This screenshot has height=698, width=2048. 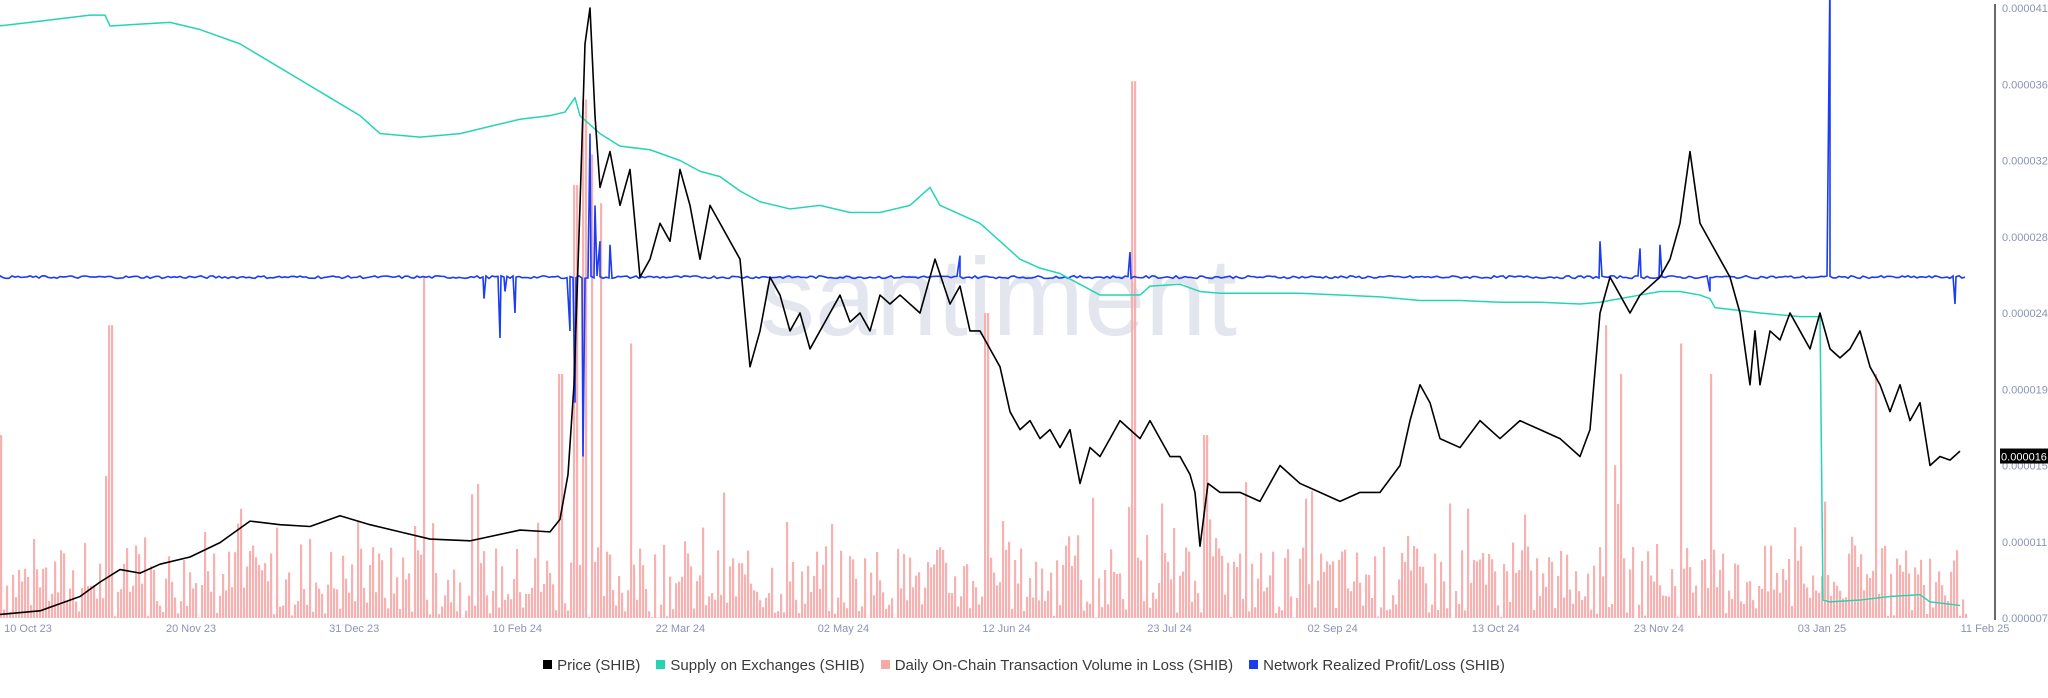 What do you see at coordinates (598, 665) in the screenshot?
I see `legend-label: Price (SHIB)` at bounding box center [598, 665].